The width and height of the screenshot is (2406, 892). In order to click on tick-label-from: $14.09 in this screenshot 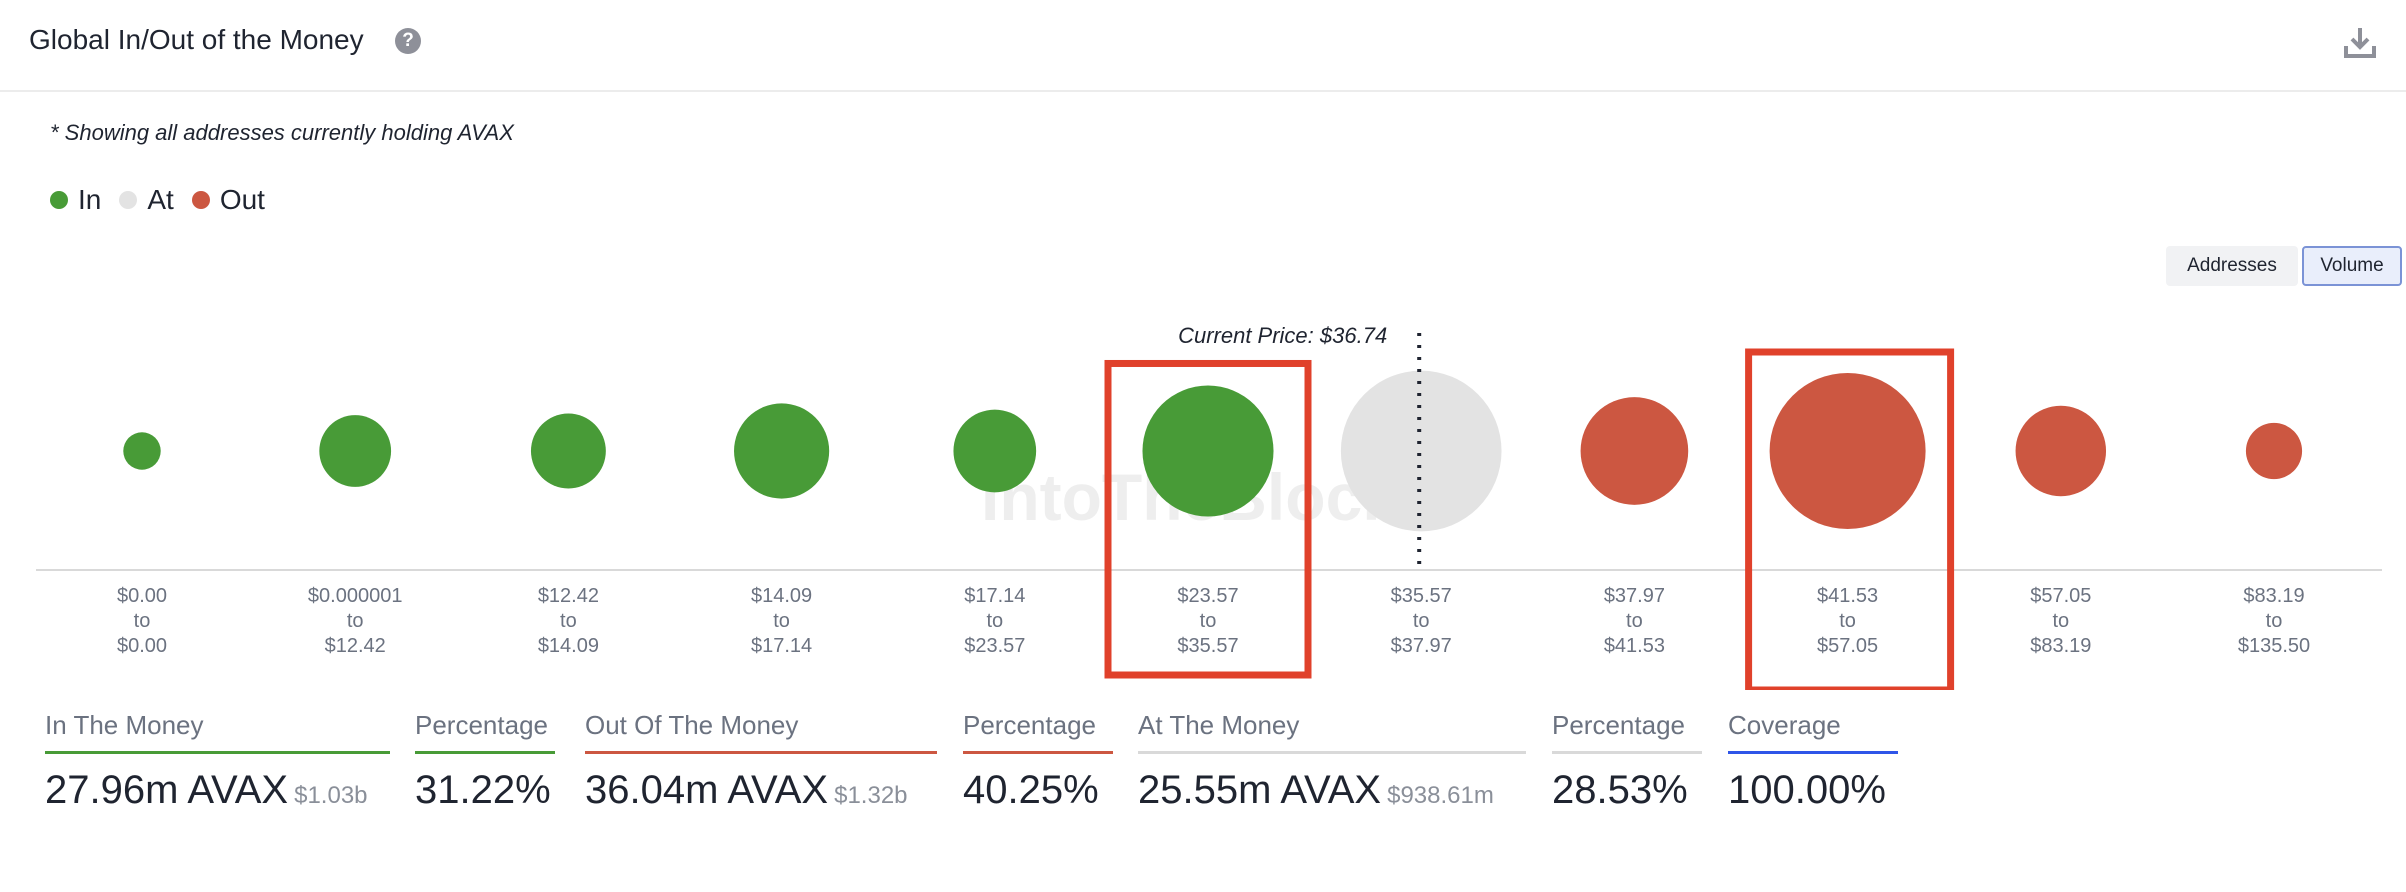, I will do `click(781, 596)`.